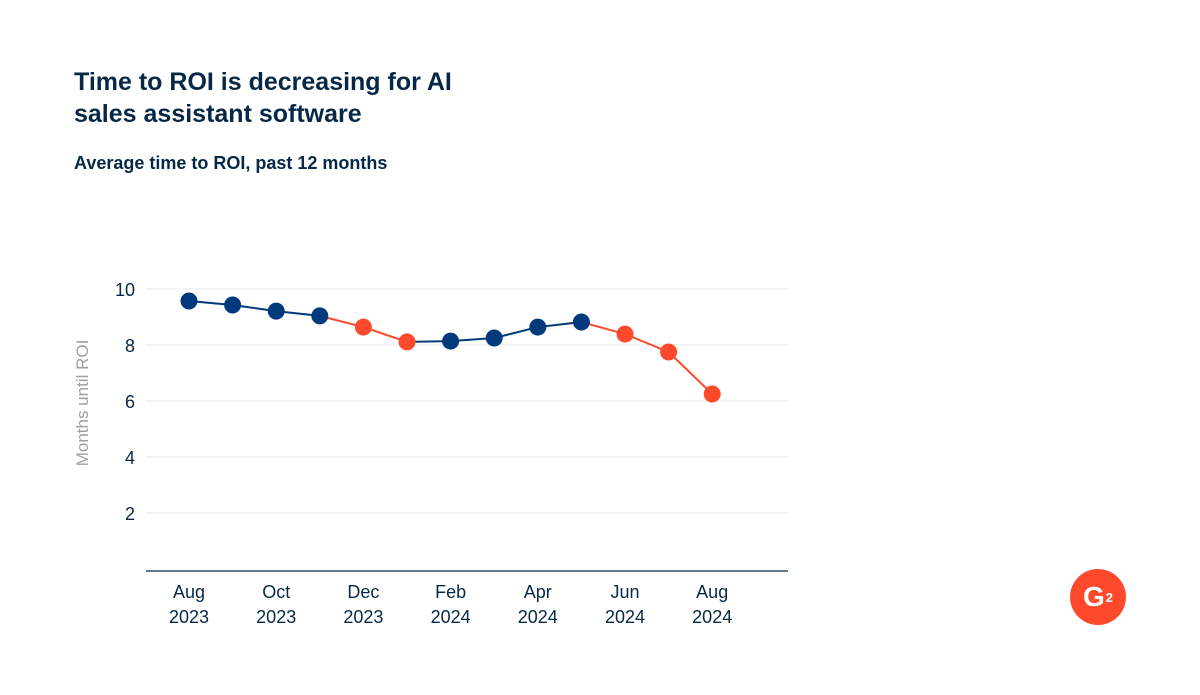 This screenshot has height=695, width=1200. Describe the element at coordinates (624, 592) in the screenshot. I see `x-tick-label: Jun` at that location.